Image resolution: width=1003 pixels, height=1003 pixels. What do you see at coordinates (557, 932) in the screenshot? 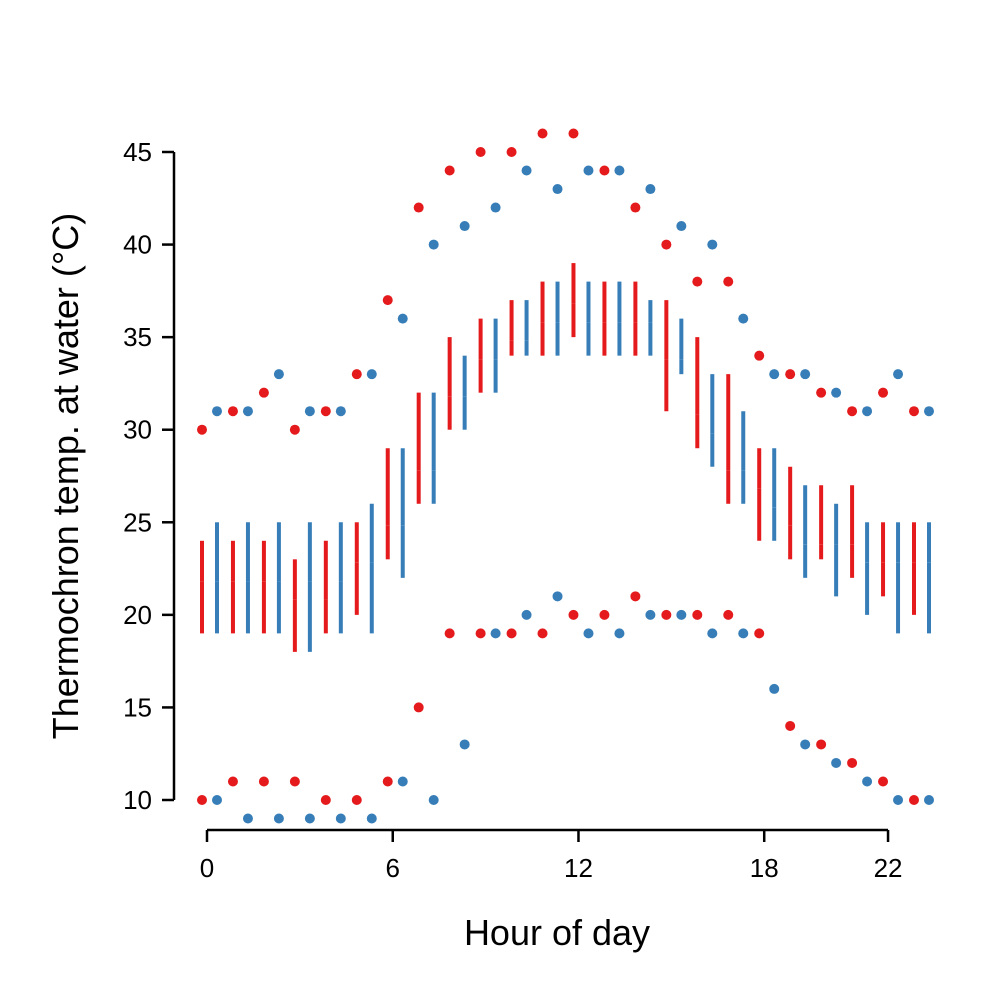
I see `x-axis-title: Hour of day` at bounding box center [557, 932].